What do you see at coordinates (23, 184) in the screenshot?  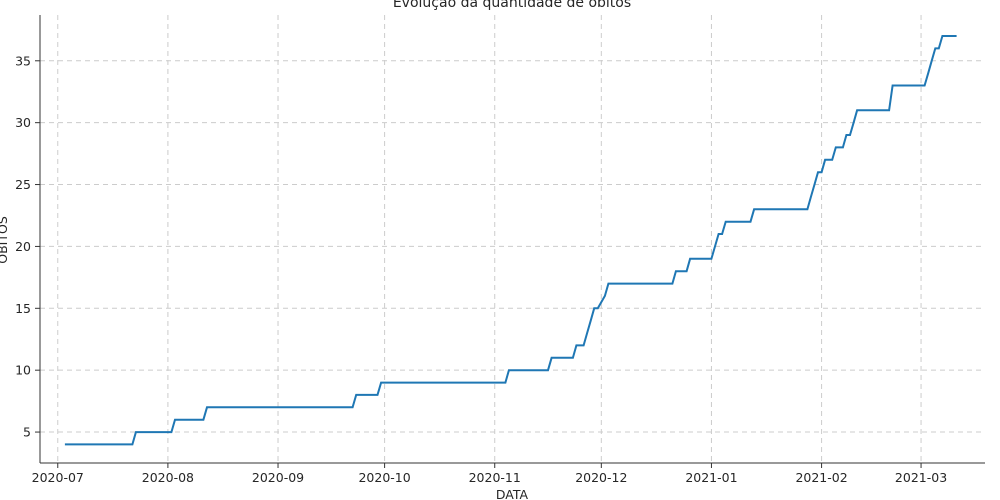 I see `y-tick-label: 25` at bounding box center [23, 184].